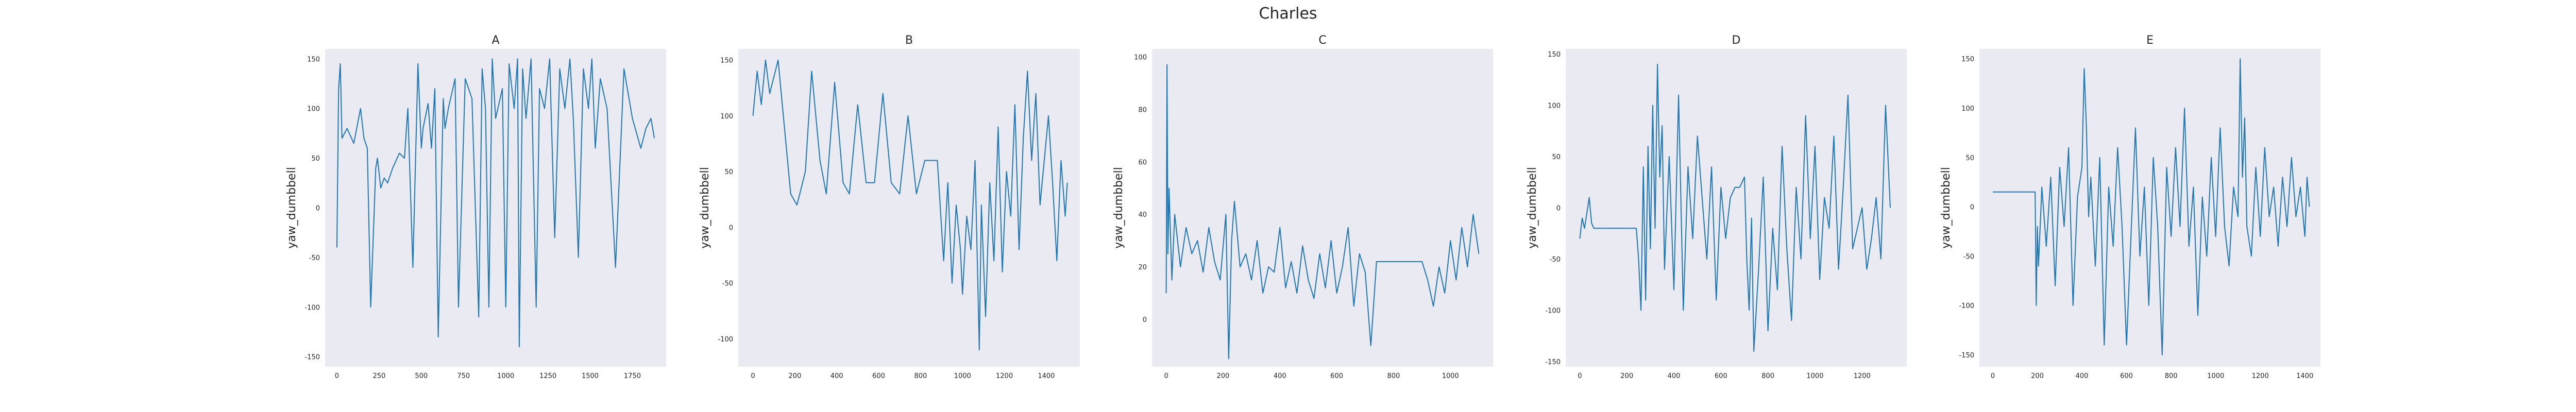 This screenshot has height=412, width=2576. What do you see at coordinates (378, 376) in the screenshot?
I see `x-tick-label: 250` at bounding box center [378, 376].